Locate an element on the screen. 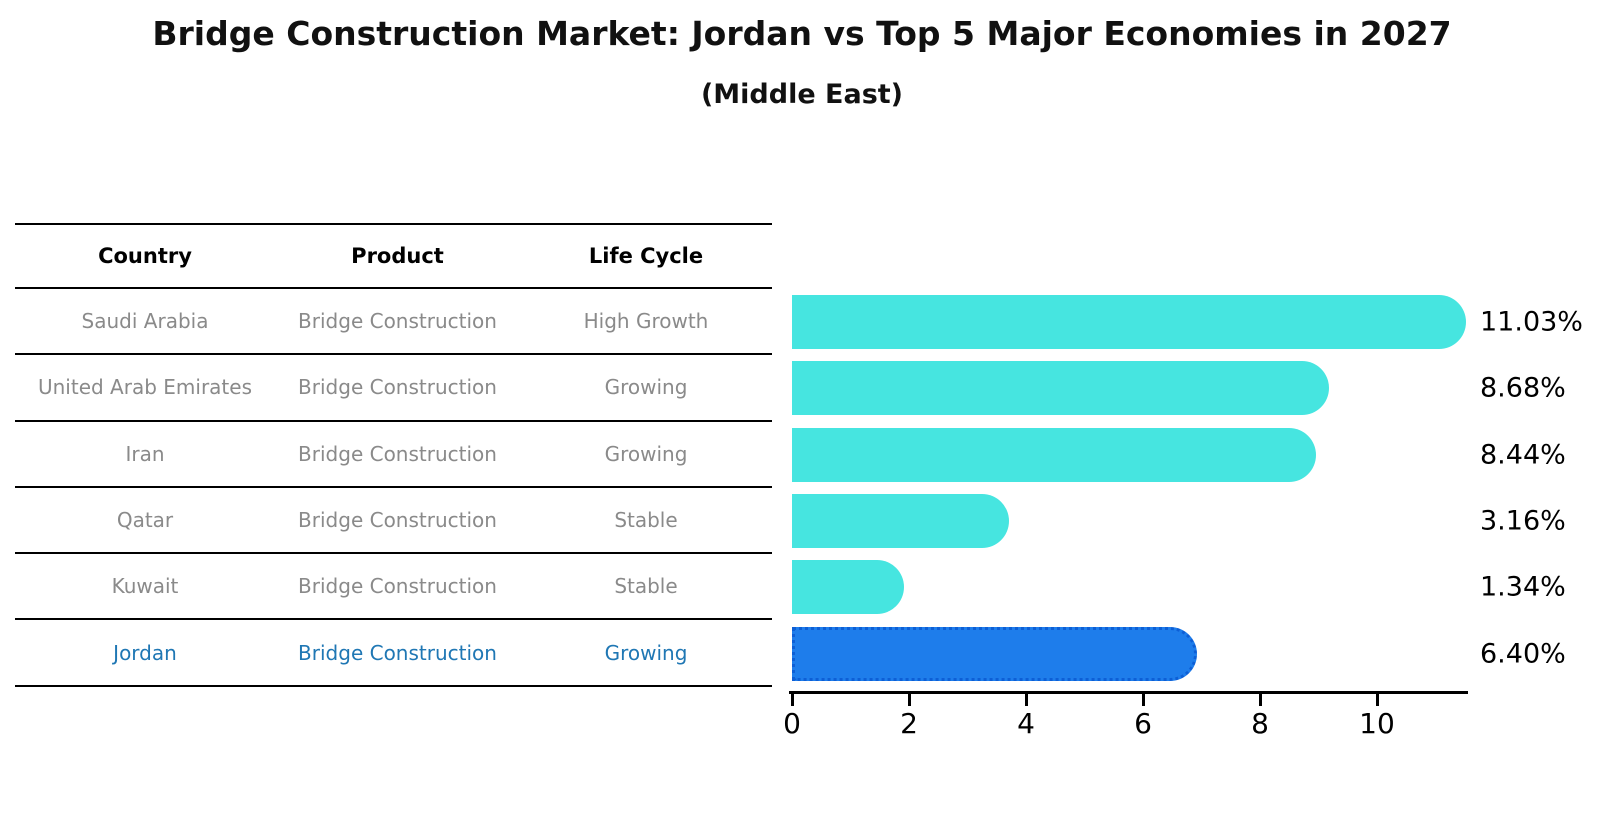  column-header-product: Product is located at coordinates (397, 256).